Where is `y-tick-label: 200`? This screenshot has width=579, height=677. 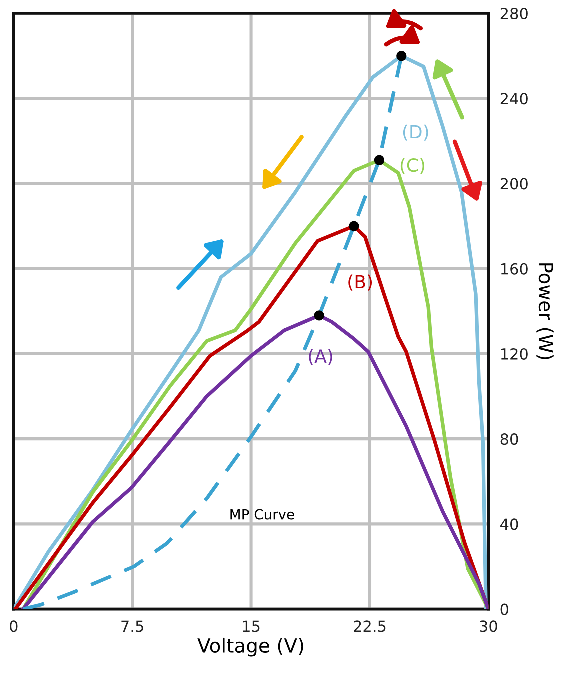
y-tick-label: 200 is located at coordinates (514, 184).